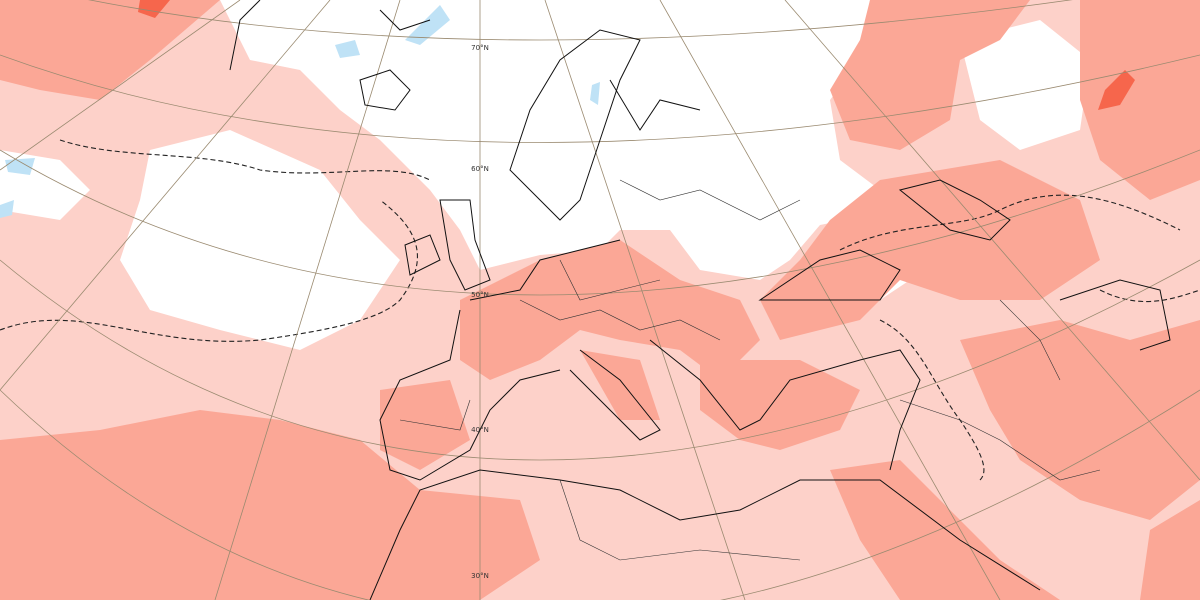 Image resolution: width=1200 pixels, height=600 pixels. Describe the element at coordinates (480, 576) in the screenshot. I see `latitude-label: 30°N` at that location.